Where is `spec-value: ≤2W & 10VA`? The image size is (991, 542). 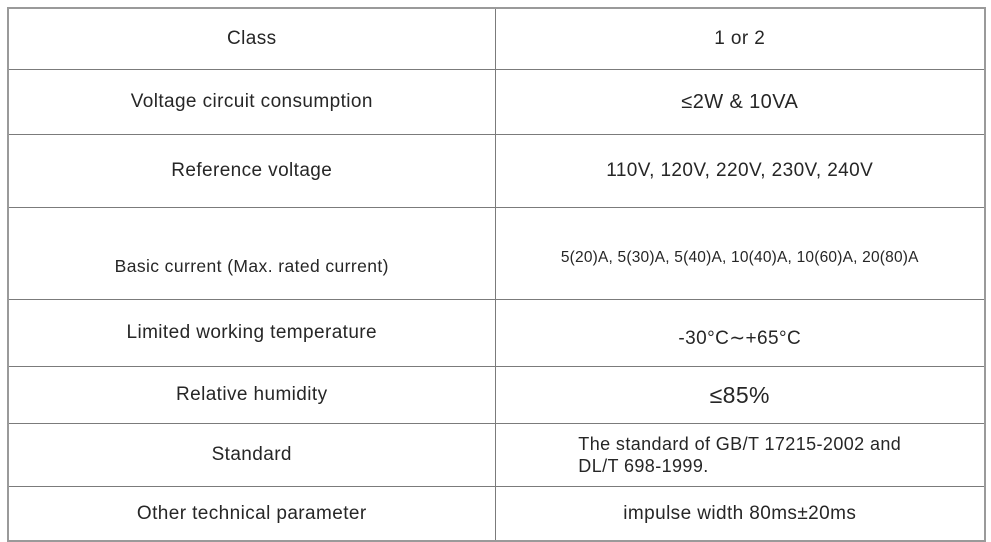 spec-value: ≤2W & 10VA is located at coordinates (740, 101).